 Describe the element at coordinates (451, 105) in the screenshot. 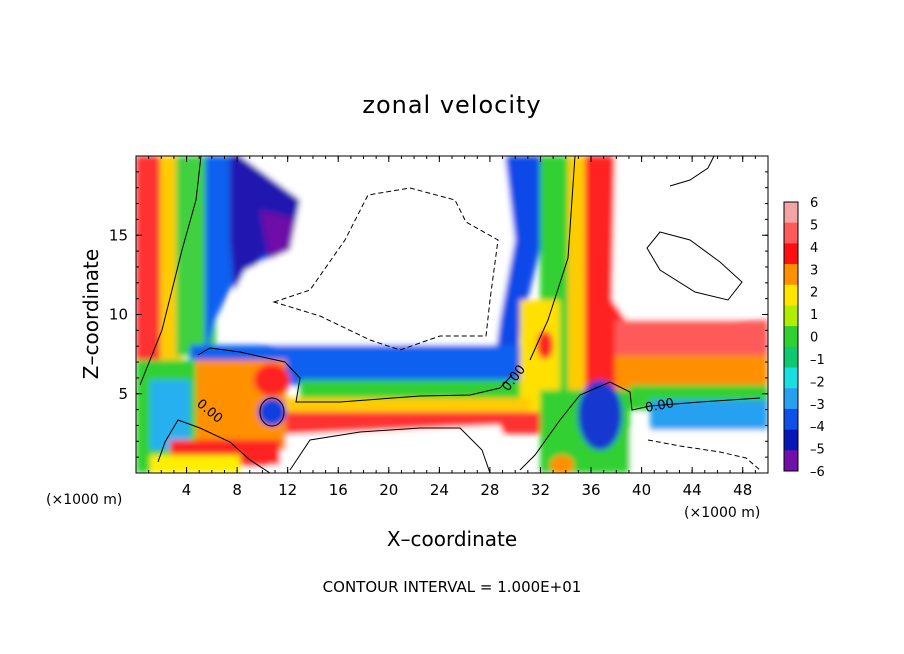

I see `chart-title: zonal velocity` at that location.